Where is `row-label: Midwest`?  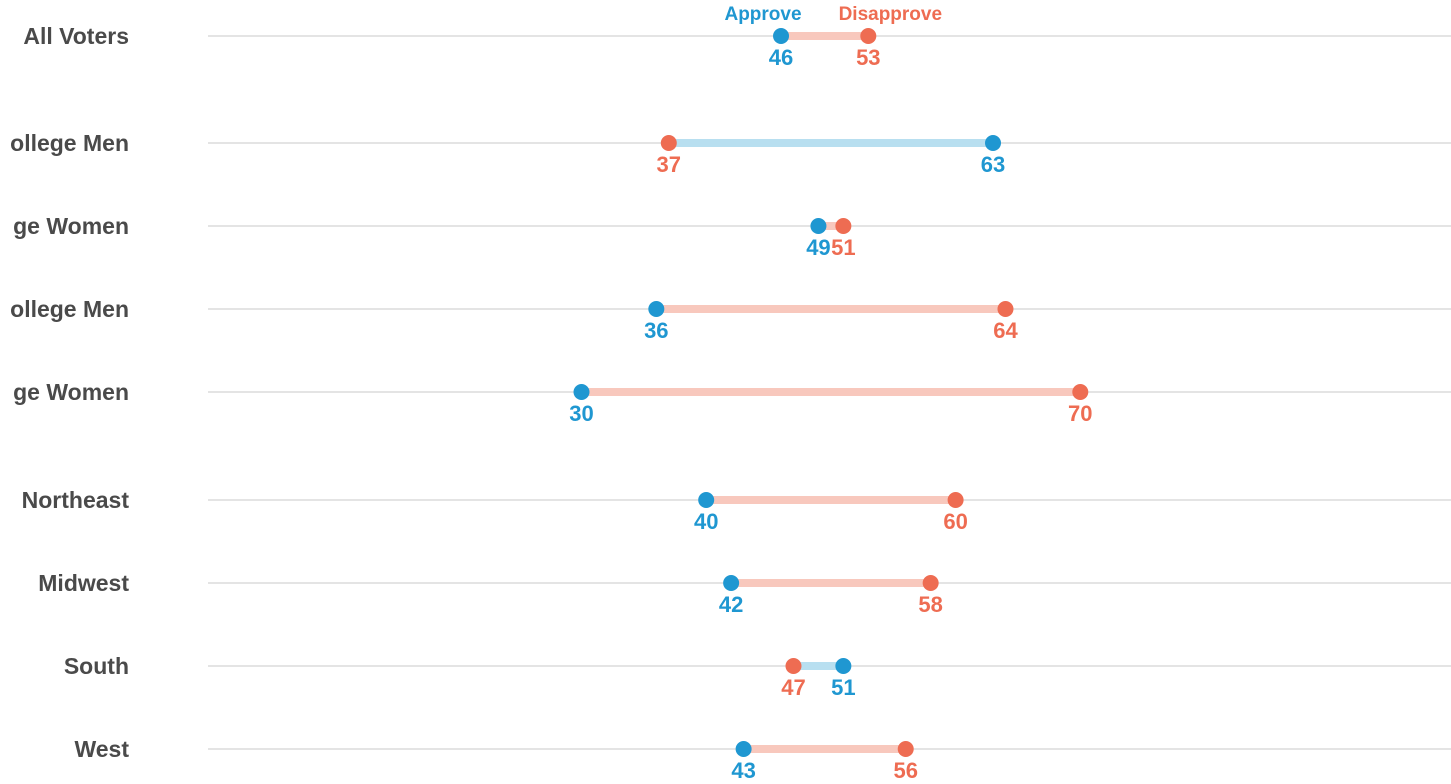
row-label: Midwest is located at coordinates (83, 583).